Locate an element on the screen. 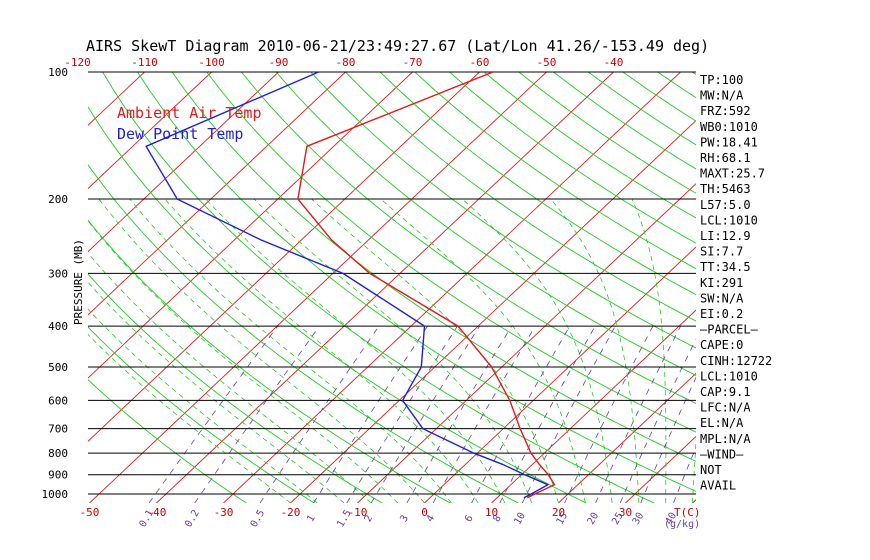  top-temp-tick-label: -100 is located at coordinates (211, 62).